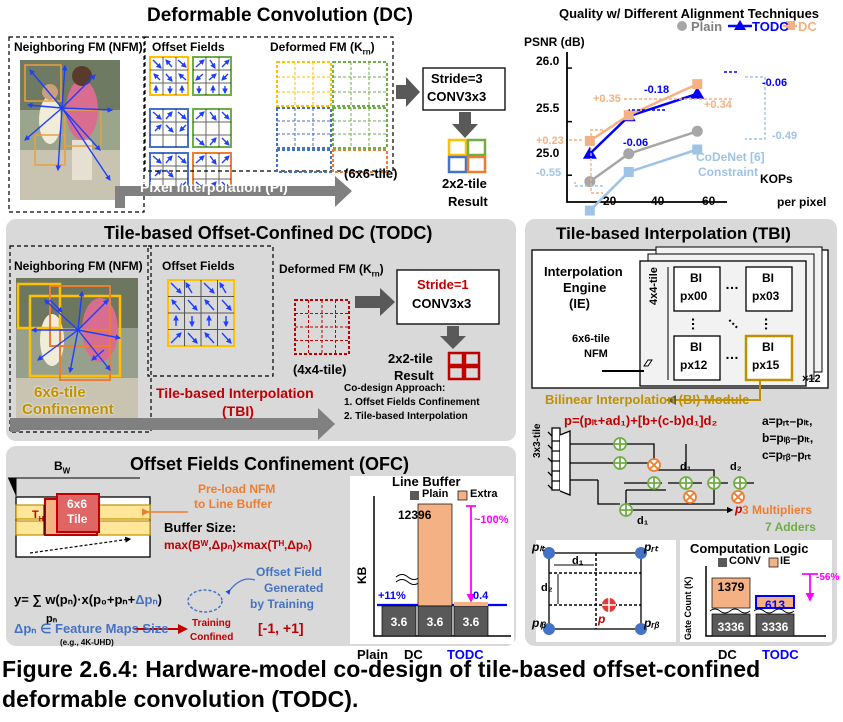 This screenshot has height=722, width=843. What do you see at coordinates (406, 416) in the screenshot?
I see `codesign-item-2: 2. Tile-based Interpolation` at bounding box center [406, 416].